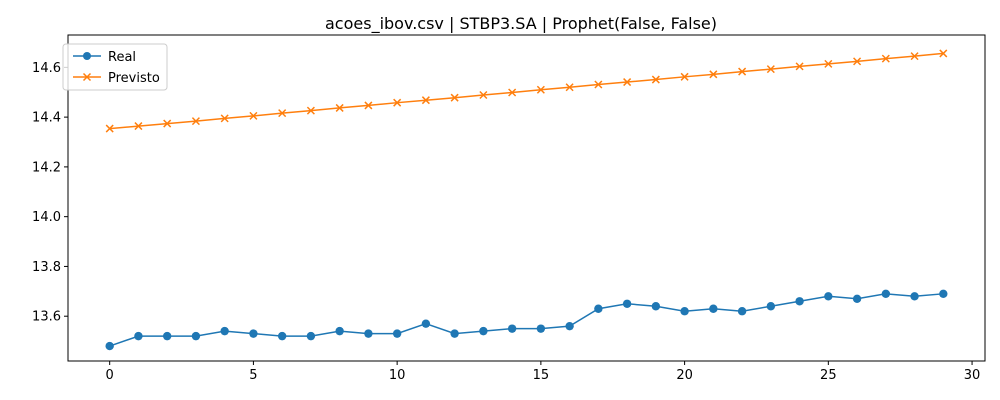 The image size is (1000, 400). I want to click on legend-previsto-marker, so click(87, 77).